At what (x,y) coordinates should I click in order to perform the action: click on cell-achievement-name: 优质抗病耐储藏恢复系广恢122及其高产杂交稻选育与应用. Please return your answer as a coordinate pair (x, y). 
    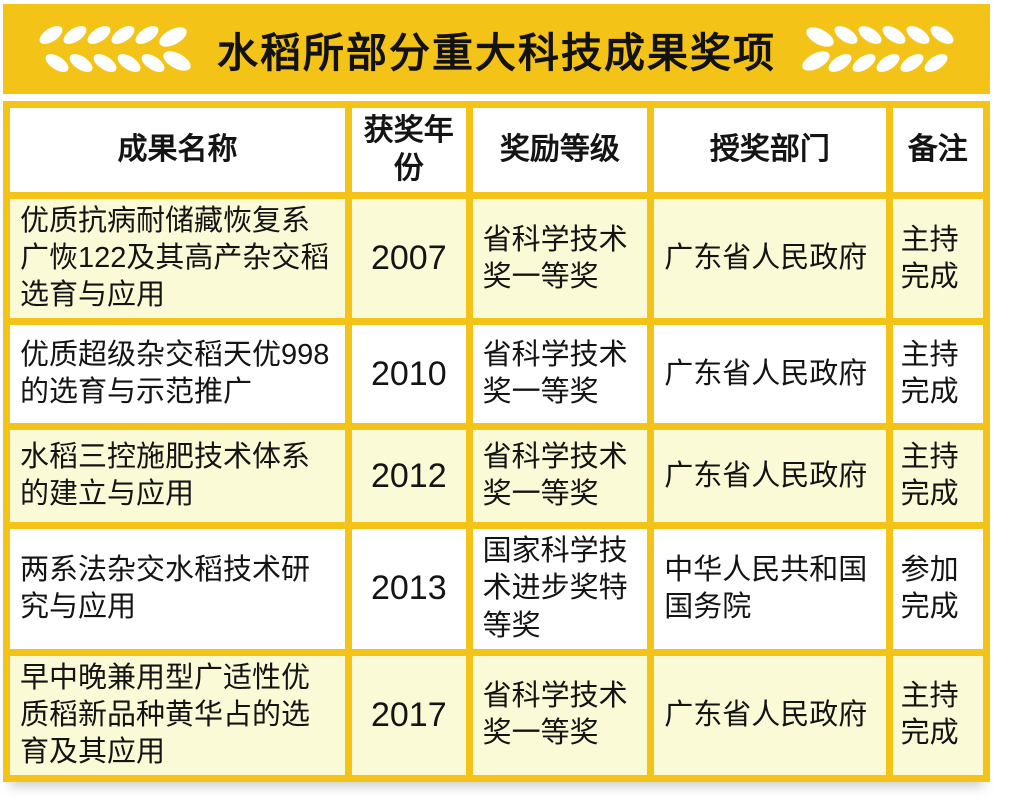
    Looking at the image, I should click on (177, 259).